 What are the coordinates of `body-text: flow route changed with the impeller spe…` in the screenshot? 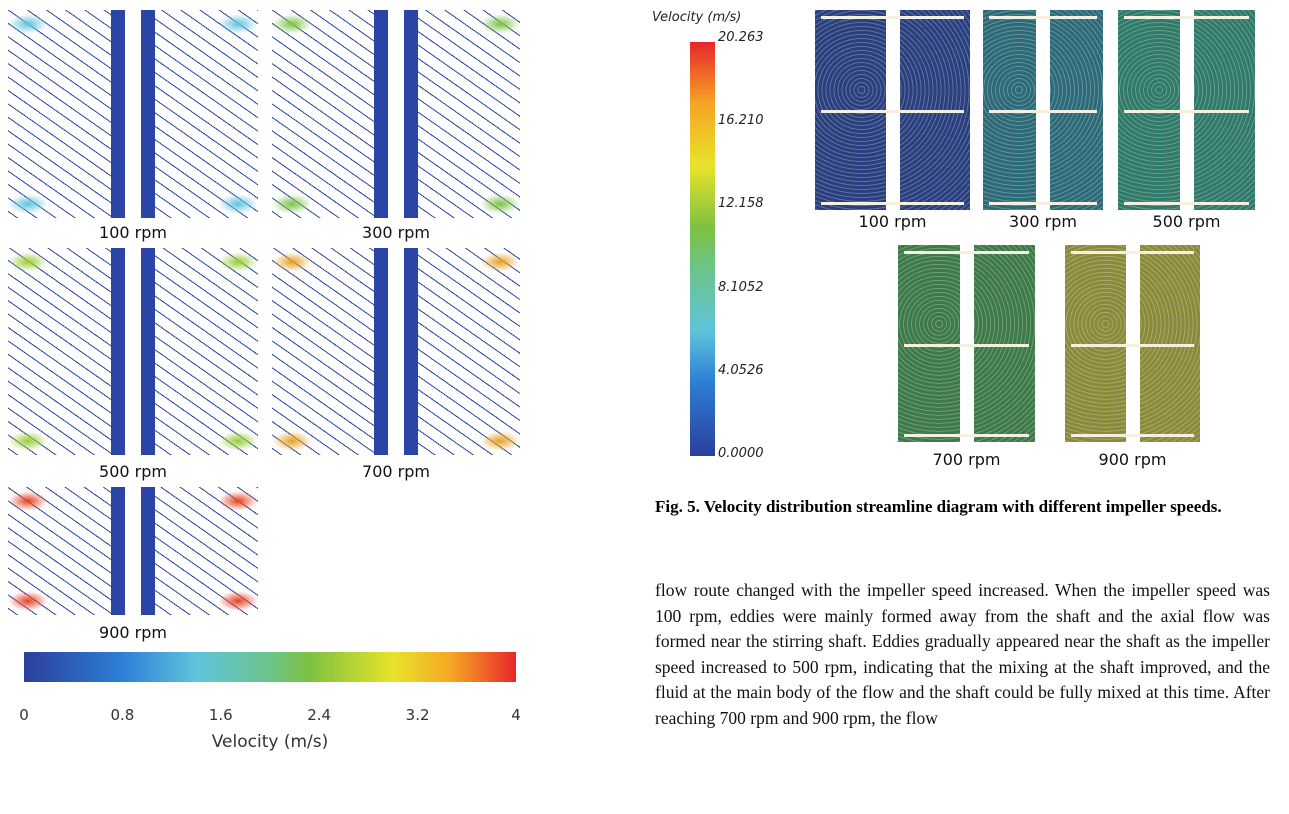 It's located at (962, 654).